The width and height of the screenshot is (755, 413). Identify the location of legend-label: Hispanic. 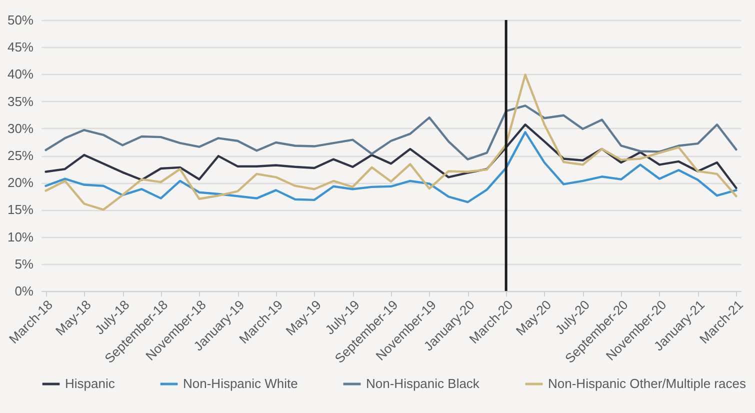
(90, 383).